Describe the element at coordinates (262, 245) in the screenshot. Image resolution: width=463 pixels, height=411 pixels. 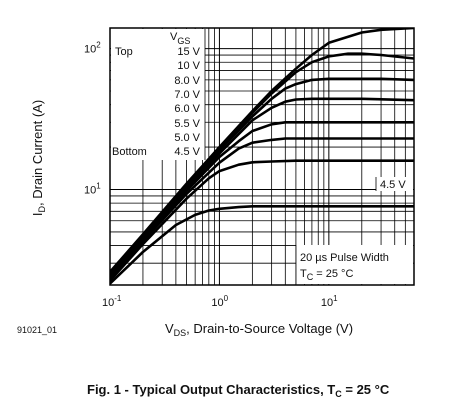
I see `curve-4-5-v` at that location.